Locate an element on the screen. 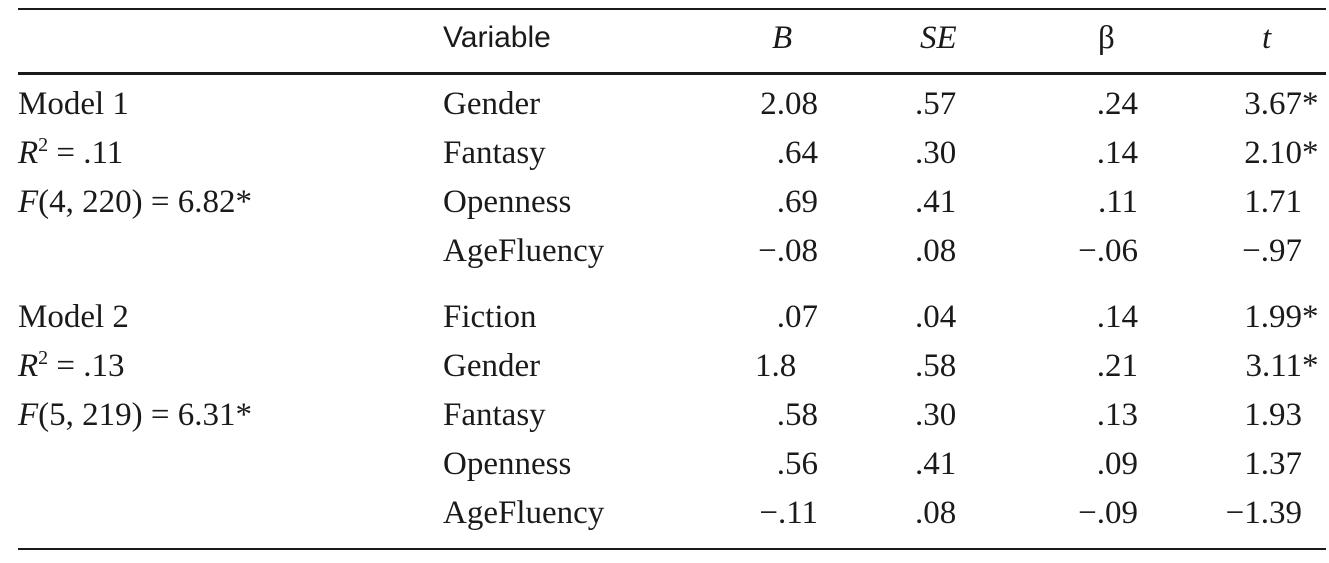 This screenshot has width=1329, height=563. t-value: 3.11 is located at coordinates (1273, 366).